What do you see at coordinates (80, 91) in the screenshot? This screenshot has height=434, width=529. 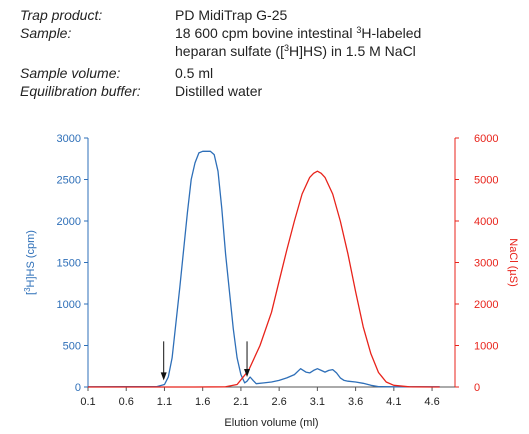 I see `equilibration-buffer-label: Equilibration buffer:` at bounding box center [80, 91].